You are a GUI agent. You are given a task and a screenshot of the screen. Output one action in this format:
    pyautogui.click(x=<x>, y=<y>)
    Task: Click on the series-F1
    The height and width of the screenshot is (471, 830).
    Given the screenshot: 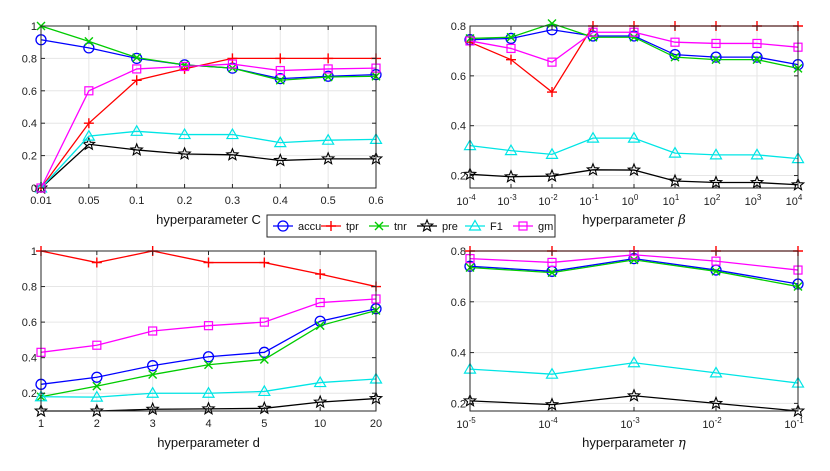 What is the action you would take?
    pyautogui.click(x=208, y=387)
    